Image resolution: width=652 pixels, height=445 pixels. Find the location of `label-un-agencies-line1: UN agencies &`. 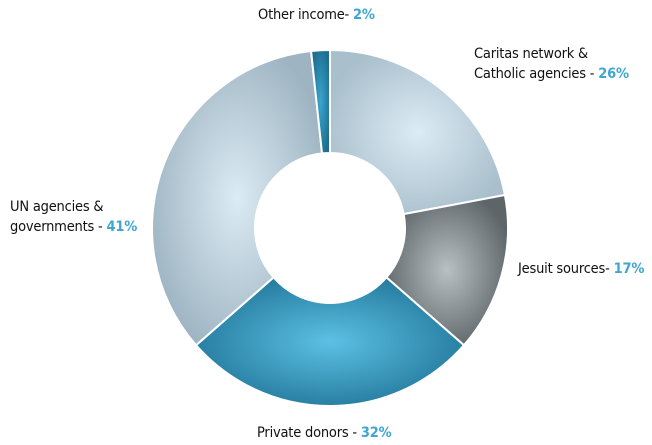

label-un-agencies-line1: UN agencies & is located at coordinates (57, 207).